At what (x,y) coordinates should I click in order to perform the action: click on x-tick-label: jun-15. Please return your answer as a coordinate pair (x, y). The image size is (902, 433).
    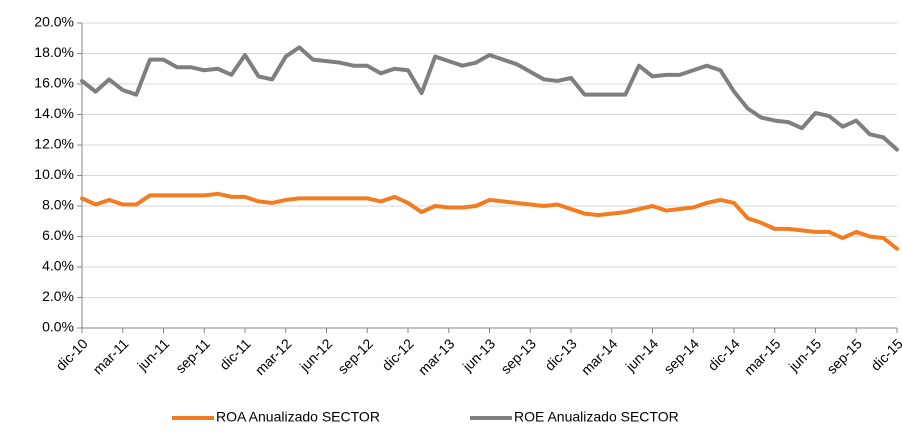
    Looking at the image, I should click on (805, 355).